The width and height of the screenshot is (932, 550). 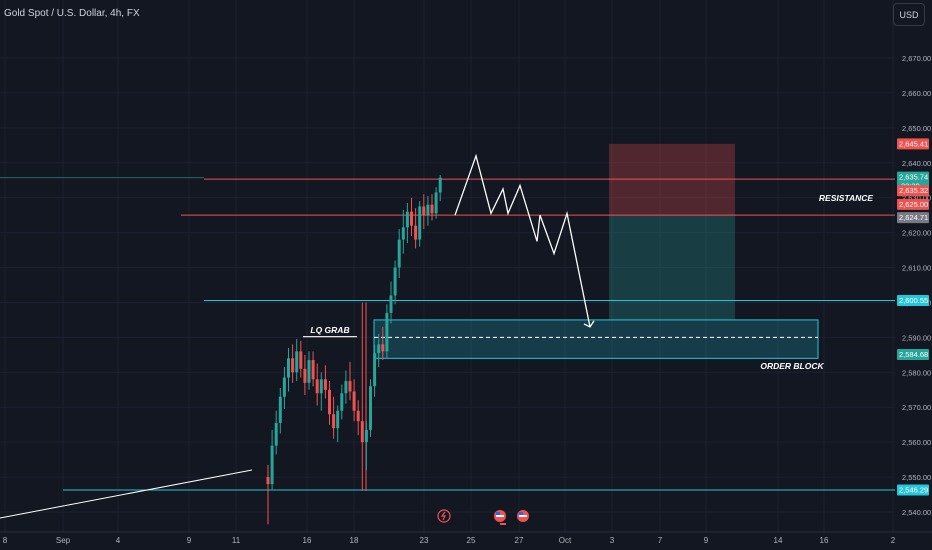 What do you see at coordinates (354, 540) in the screenshot?
I see `time-tick: 18` at bounding box center [354, 540].